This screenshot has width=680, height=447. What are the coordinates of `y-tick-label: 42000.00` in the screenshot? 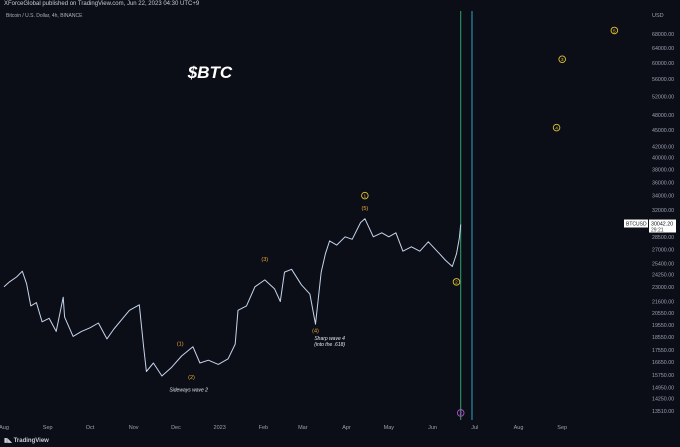 It's located at (663, 147).